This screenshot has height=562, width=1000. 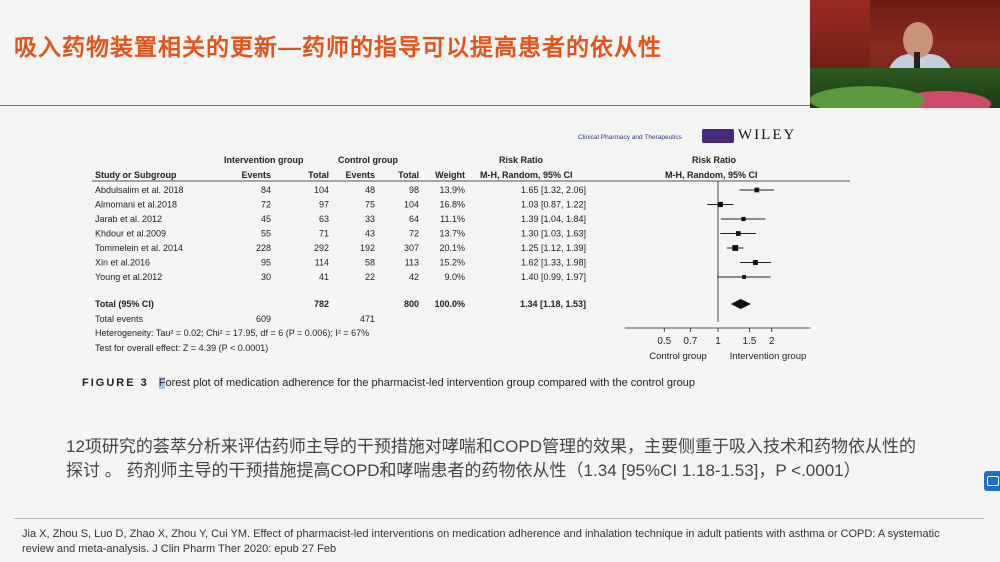 I want to click on total-label: Total (95% CI), so click(x=124, y=304).